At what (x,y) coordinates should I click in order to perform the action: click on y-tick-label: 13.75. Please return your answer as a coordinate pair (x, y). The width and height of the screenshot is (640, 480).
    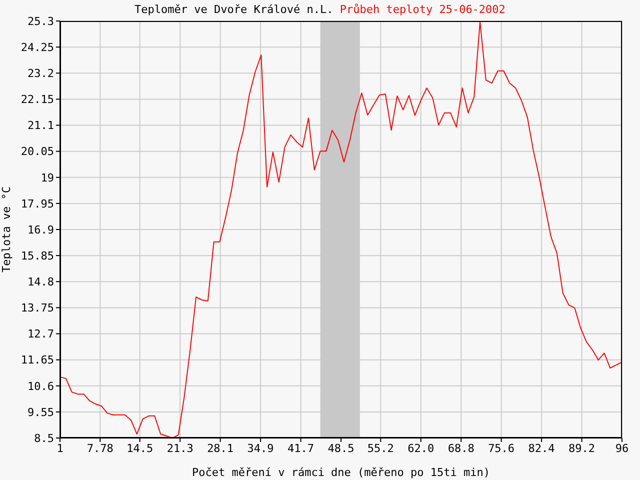
    Looking at the image, I should click on (37, 308).